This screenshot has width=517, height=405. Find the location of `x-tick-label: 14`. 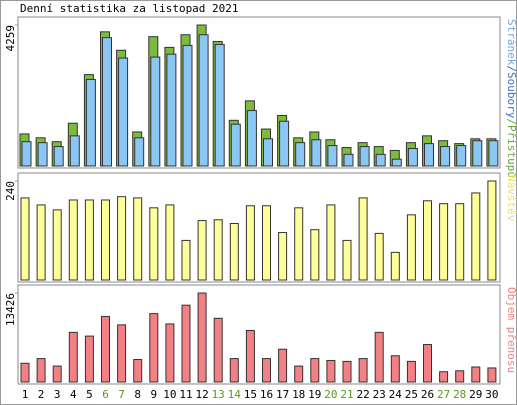

x-tick-label: 14 is located at coordinates (235, 394).